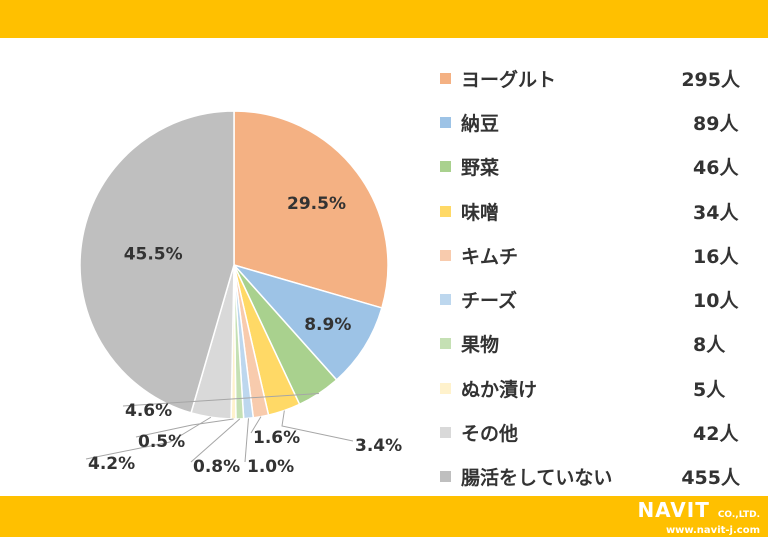 The width and height of the screenshot is (768, 537). What do you see at coordinates (710, 478) in the screenshot?
I see `legend-count: 455人` at bounding box center [710, 478].